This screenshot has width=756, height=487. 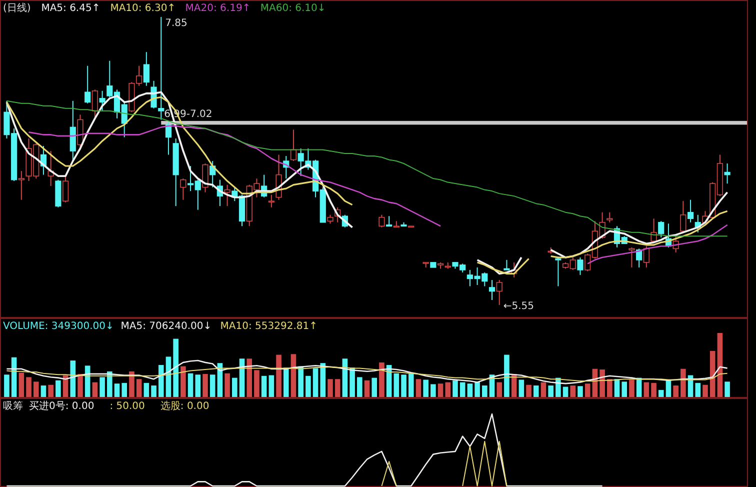 What do you see at coordinates (293, 8) in the screenshot?
I see `text: MA60: 6.10↓` at bounding box center [293, 8].